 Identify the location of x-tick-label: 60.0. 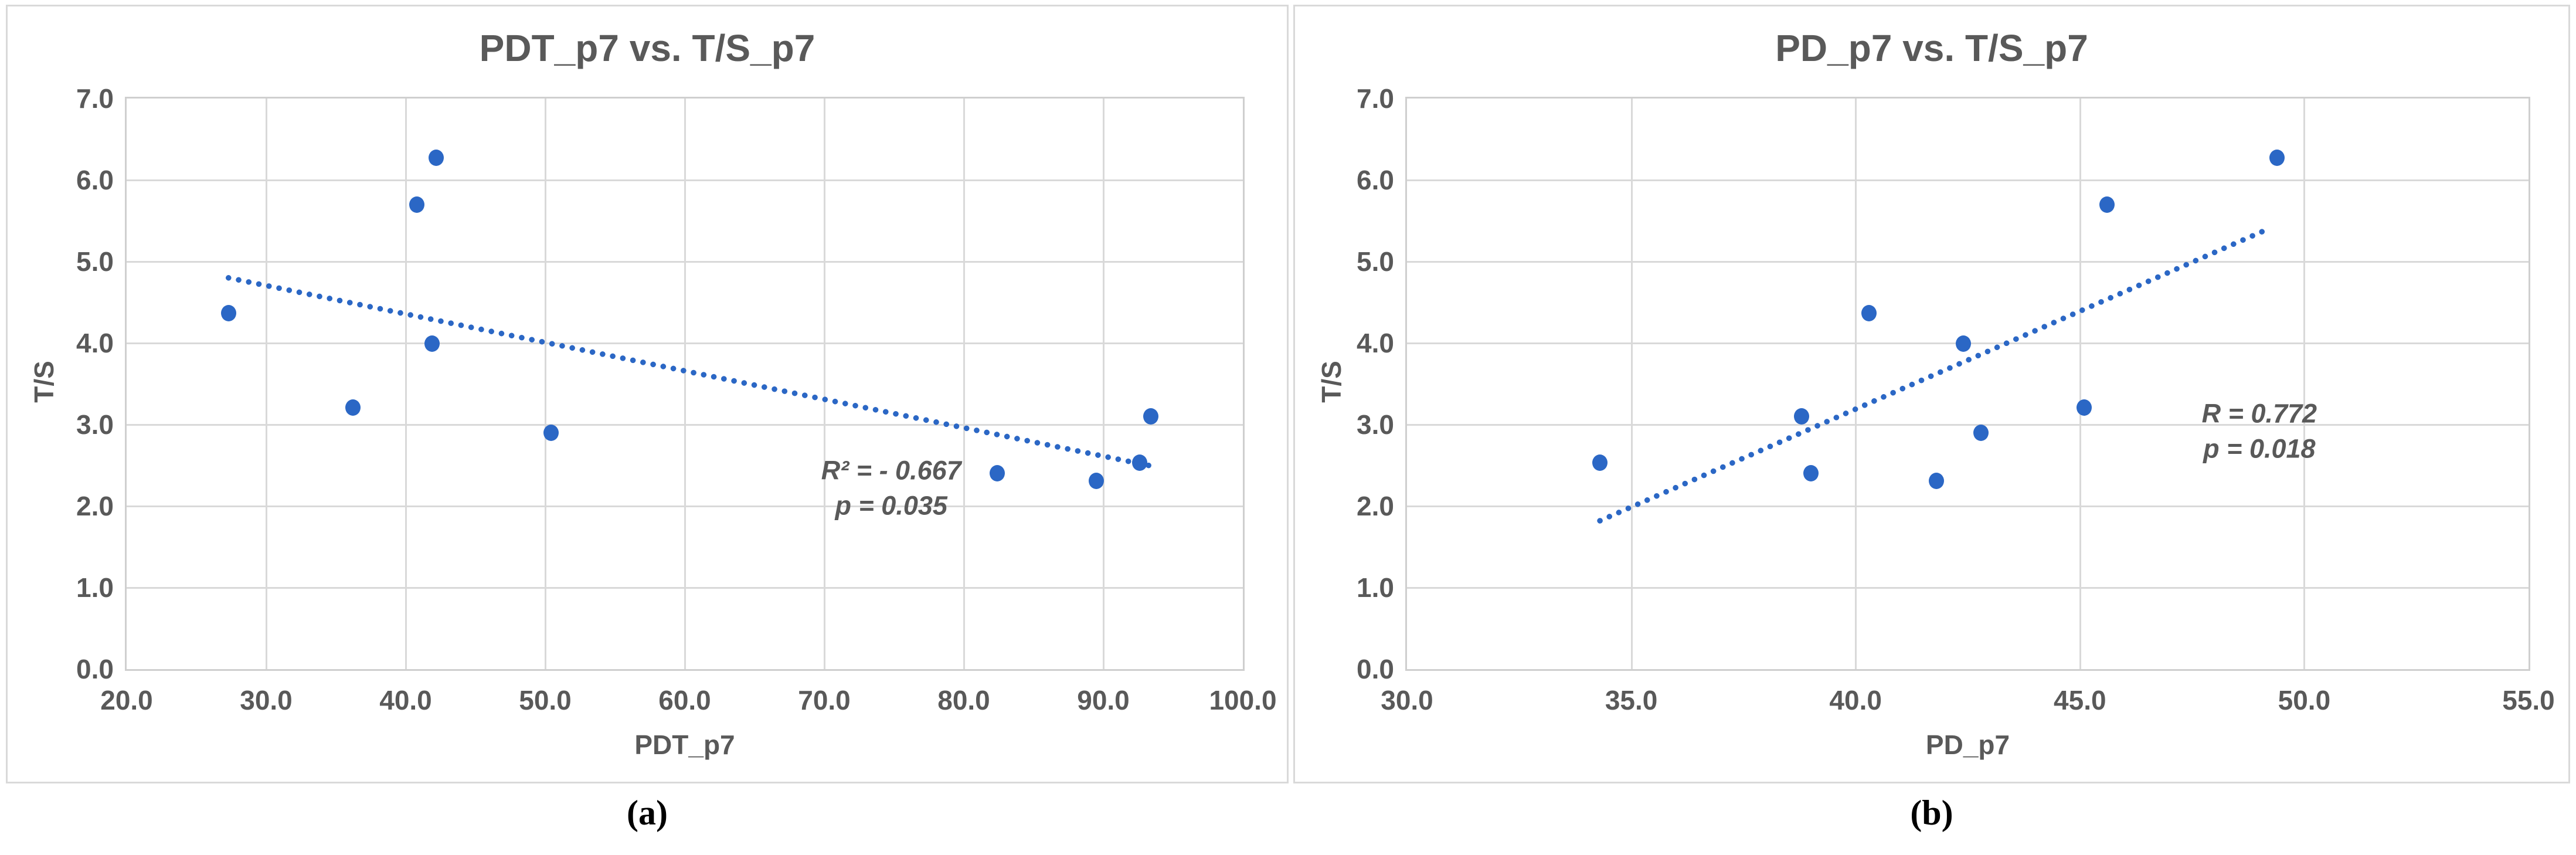
(684, 700).